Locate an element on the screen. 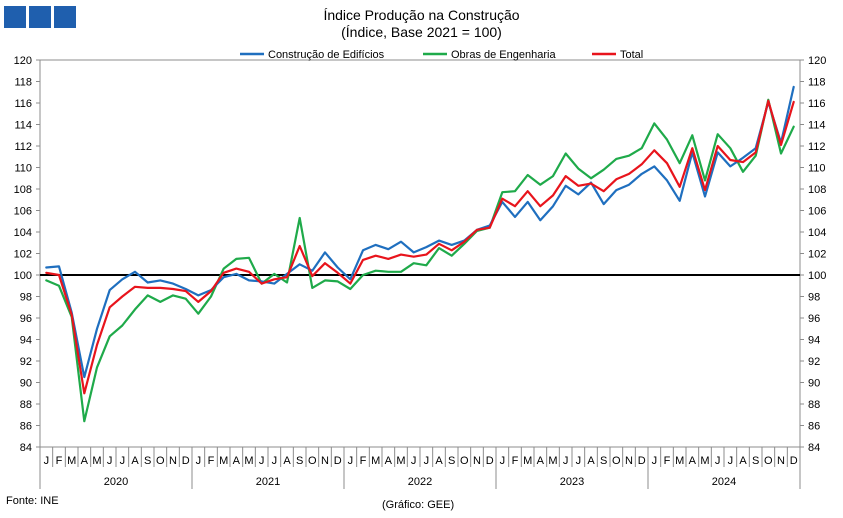 This screenshot has width=843, height=518. y-tick-label-right: 116 is located at coordinates (817, 104).